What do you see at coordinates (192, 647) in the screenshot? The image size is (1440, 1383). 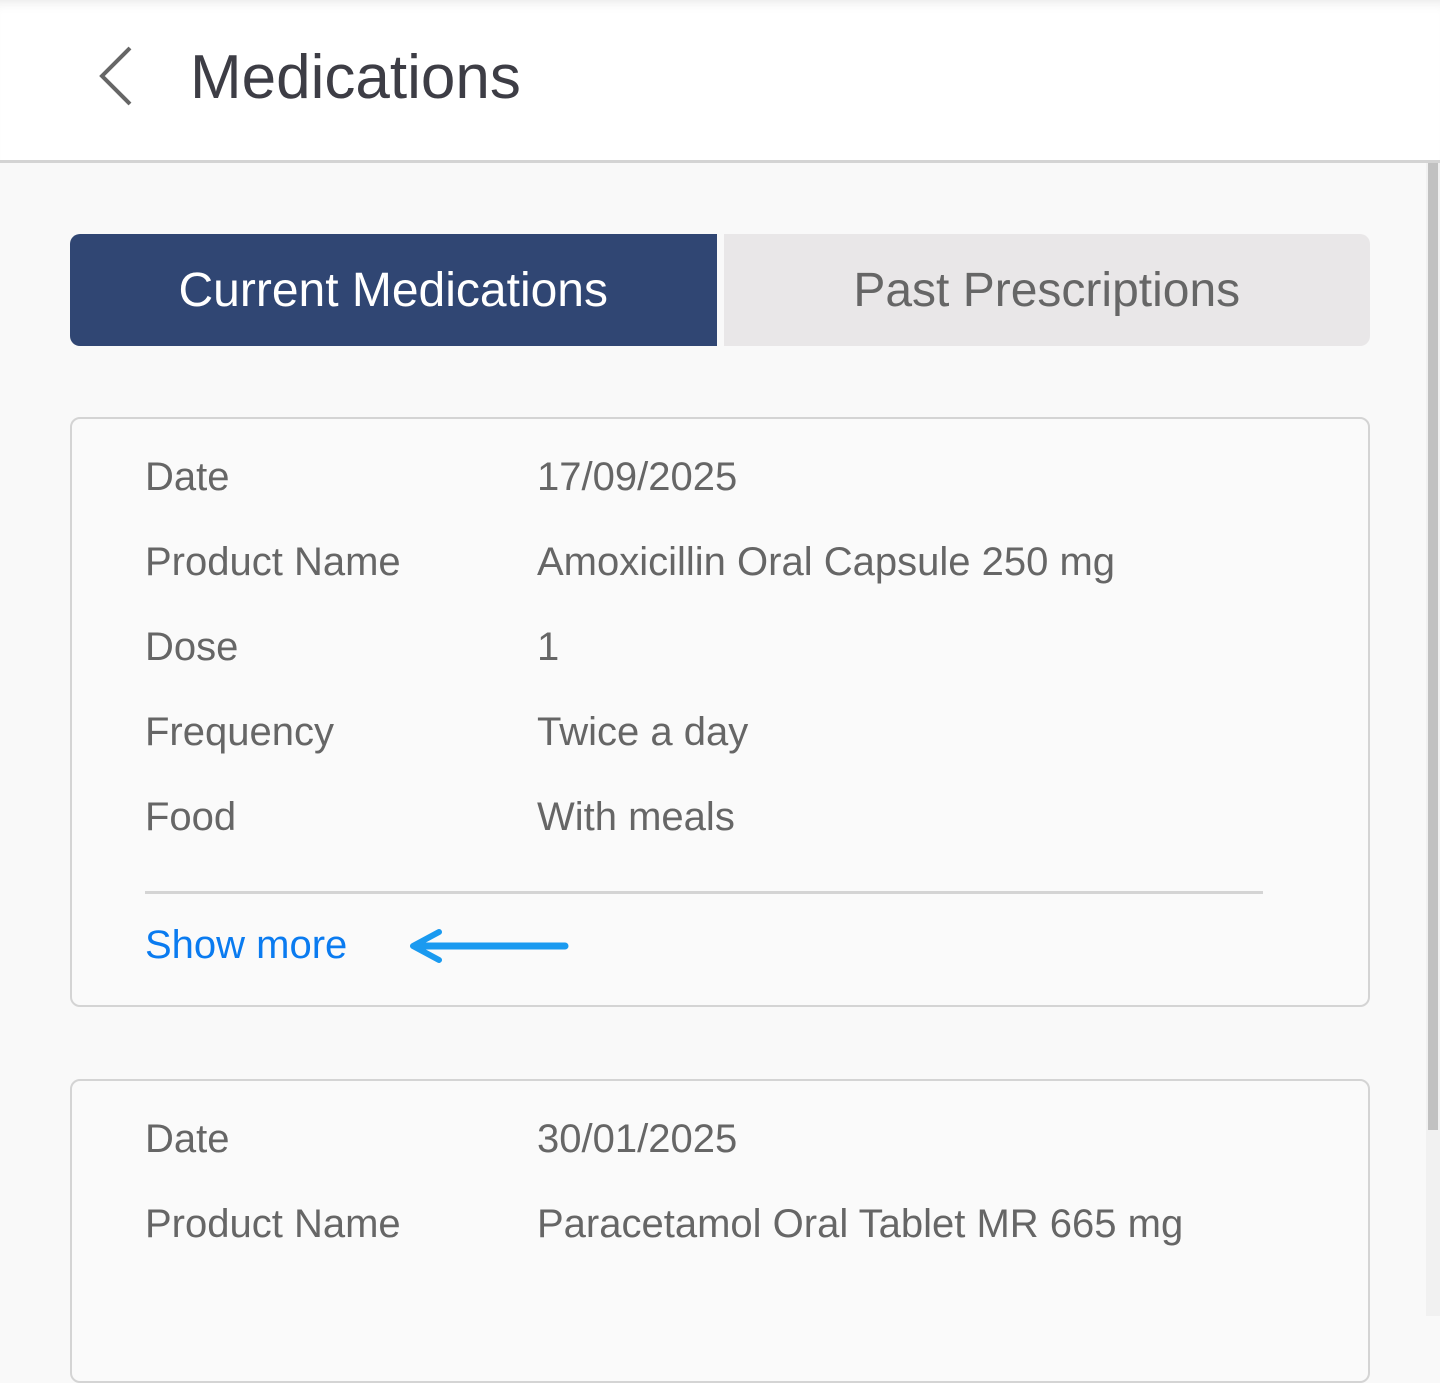 I see `row-label: Dose` at bounding box center [192, 647].